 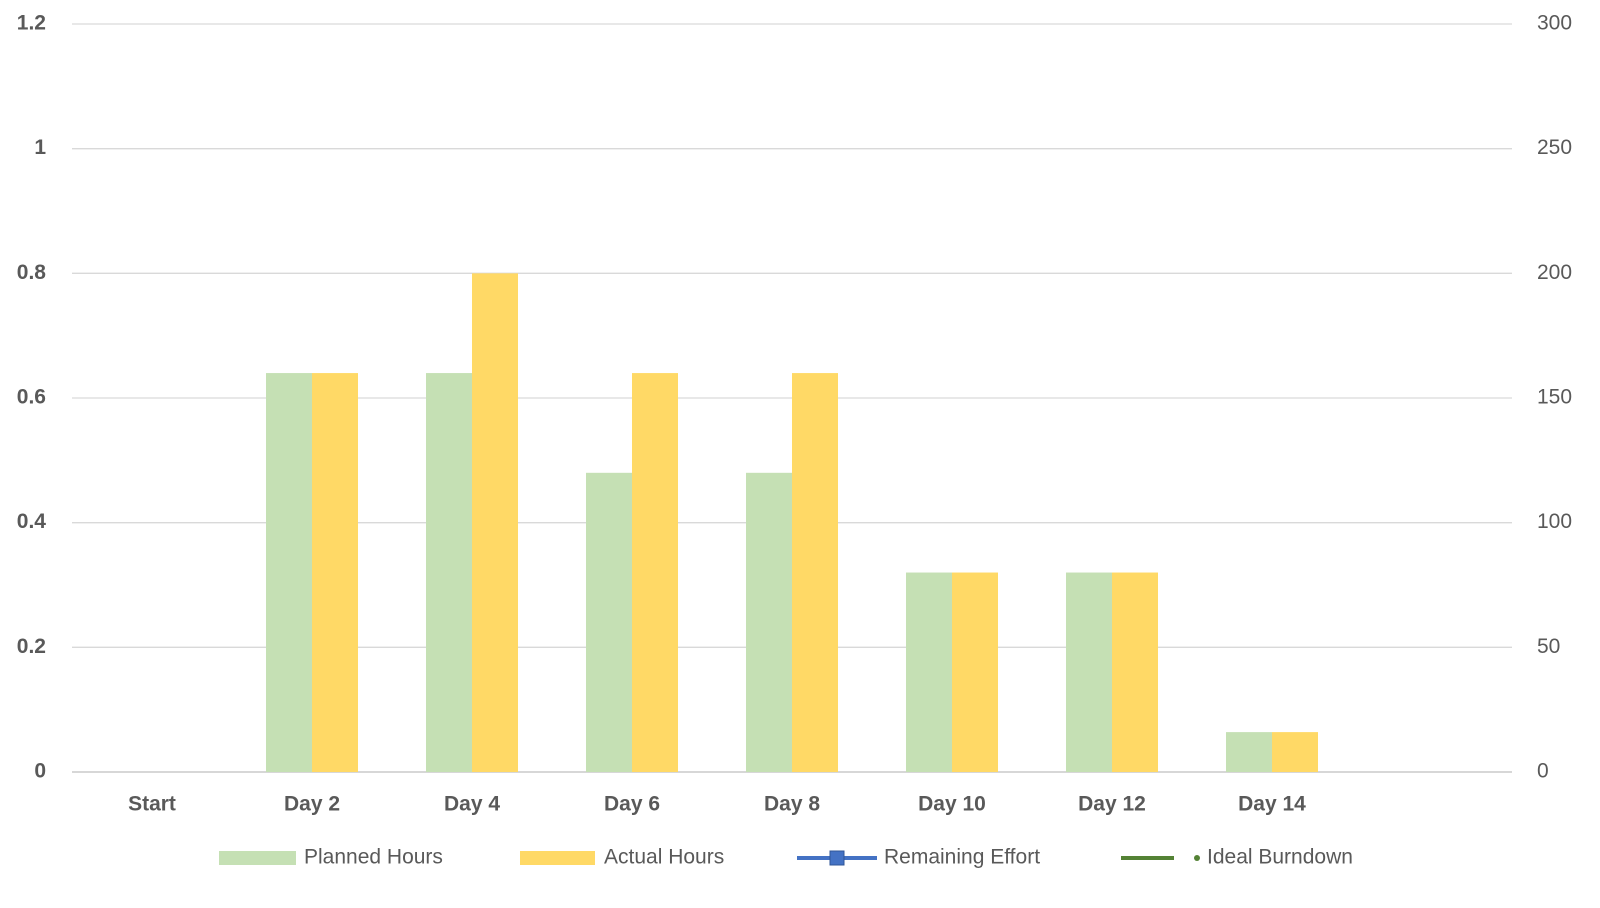 I want to click on y-tick-label: 0.6, so click(x=31, y=397).